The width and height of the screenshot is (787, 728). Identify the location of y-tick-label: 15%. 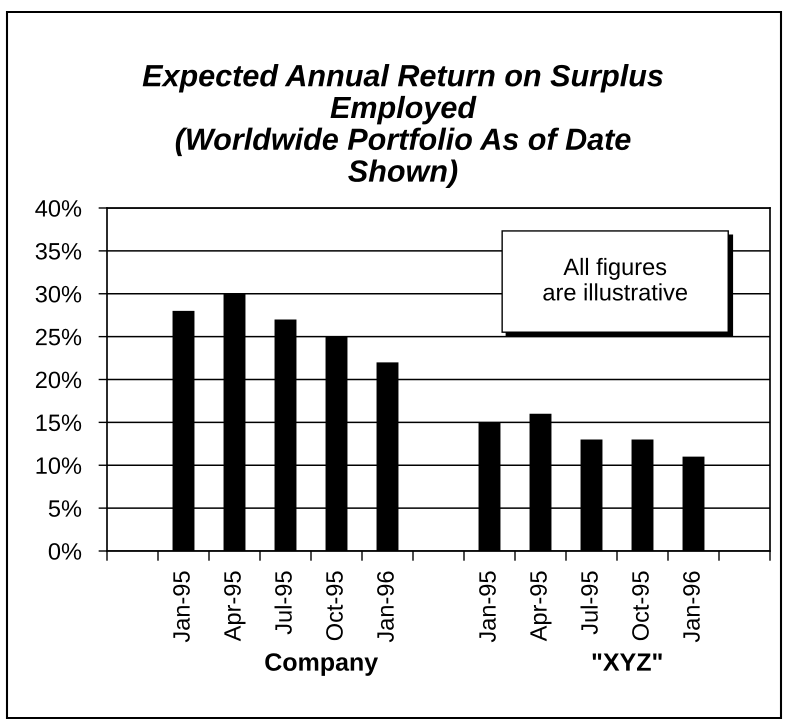
(59, 423).